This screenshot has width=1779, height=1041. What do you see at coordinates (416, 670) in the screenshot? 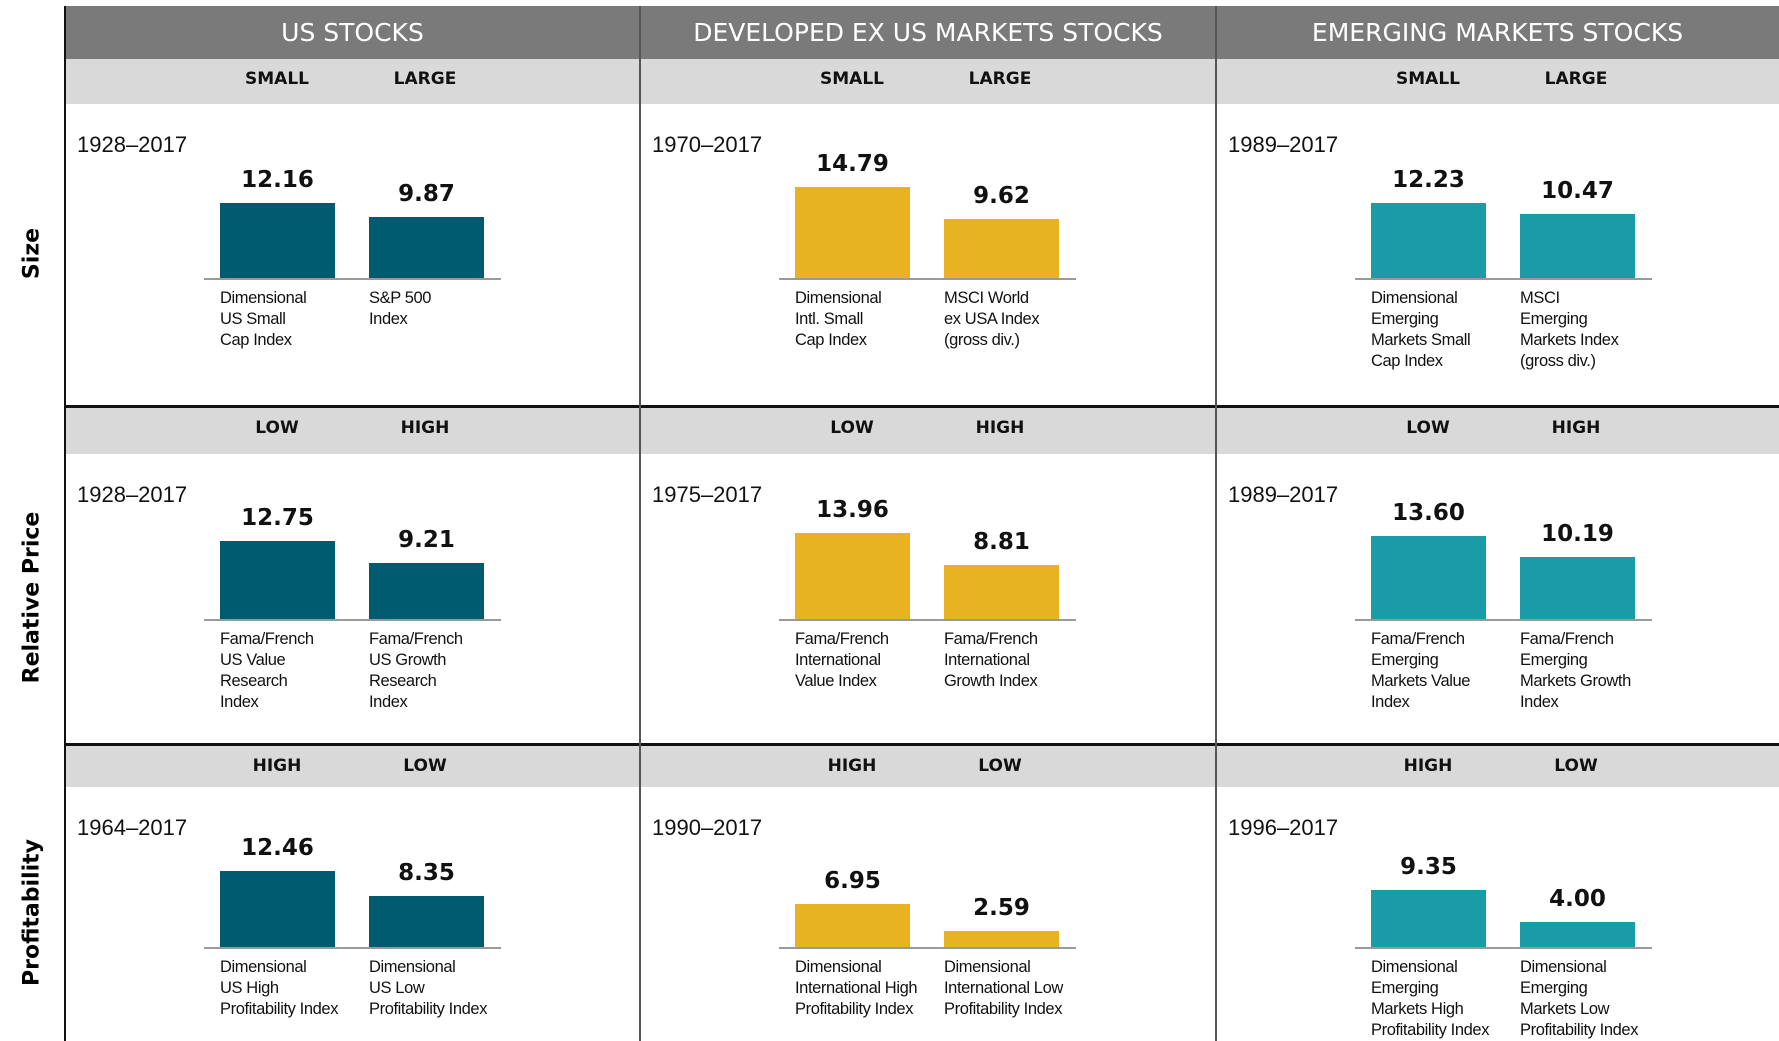
I see `index-name: Fama/French US Growth Research Index` at bounding box center [416, 670].